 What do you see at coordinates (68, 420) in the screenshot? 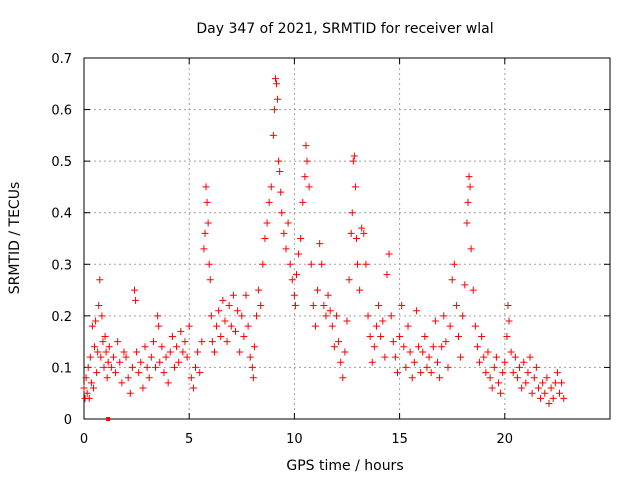
I see `y-tick-label: 0` at bounding box center [68, 420].